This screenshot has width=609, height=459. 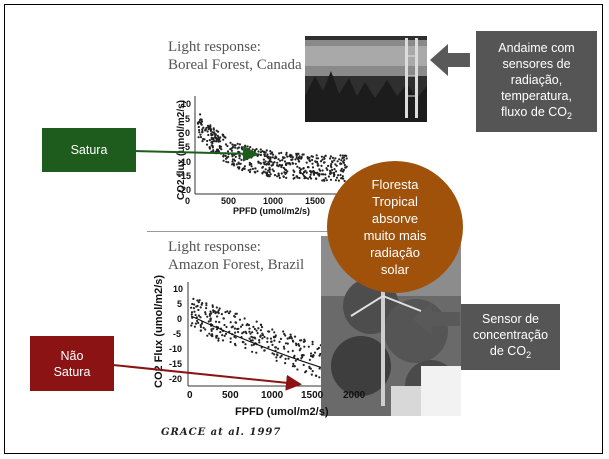 I want to click on andaime-line1: Andaime com, so click(x=536, y=47).